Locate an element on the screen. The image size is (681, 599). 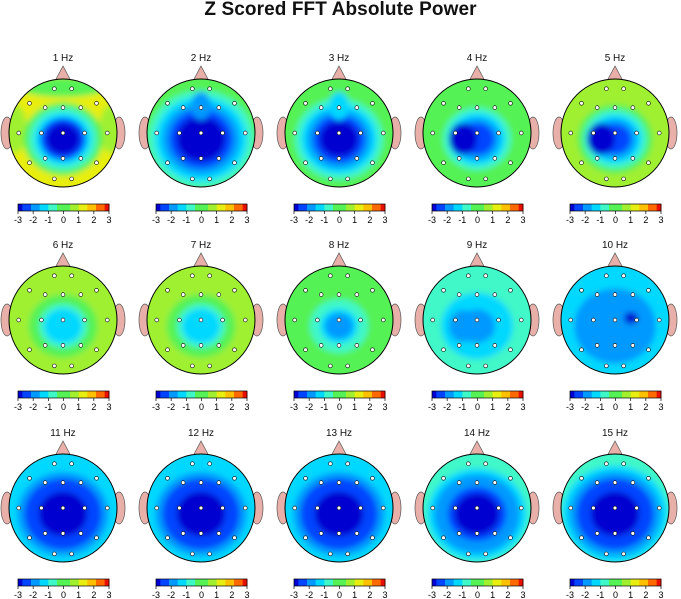
map-label: 14 Hz is located at coordinates (477, 433).